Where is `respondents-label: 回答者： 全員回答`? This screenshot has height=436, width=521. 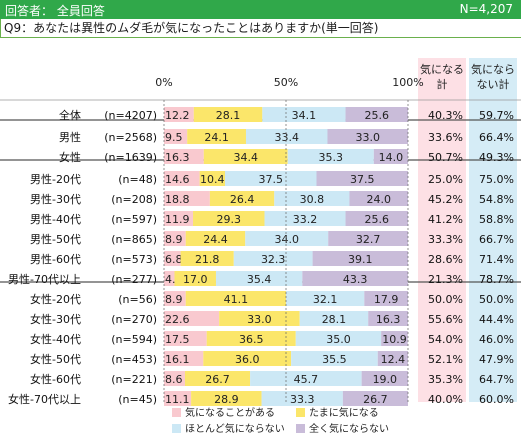
respondents-label: 回答者： 全員回答 is located at coordinates (55, 11).